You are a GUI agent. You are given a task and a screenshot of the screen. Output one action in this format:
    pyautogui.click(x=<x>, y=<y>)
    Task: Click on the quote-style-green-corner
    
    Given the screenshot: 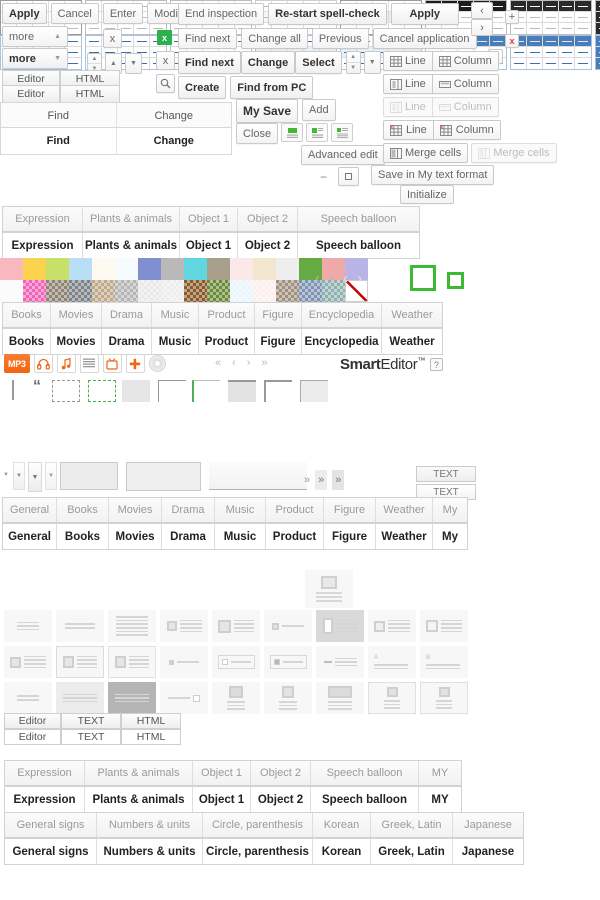 What is the action you would take?
    pyautogui.click(x=206, y=391)
    